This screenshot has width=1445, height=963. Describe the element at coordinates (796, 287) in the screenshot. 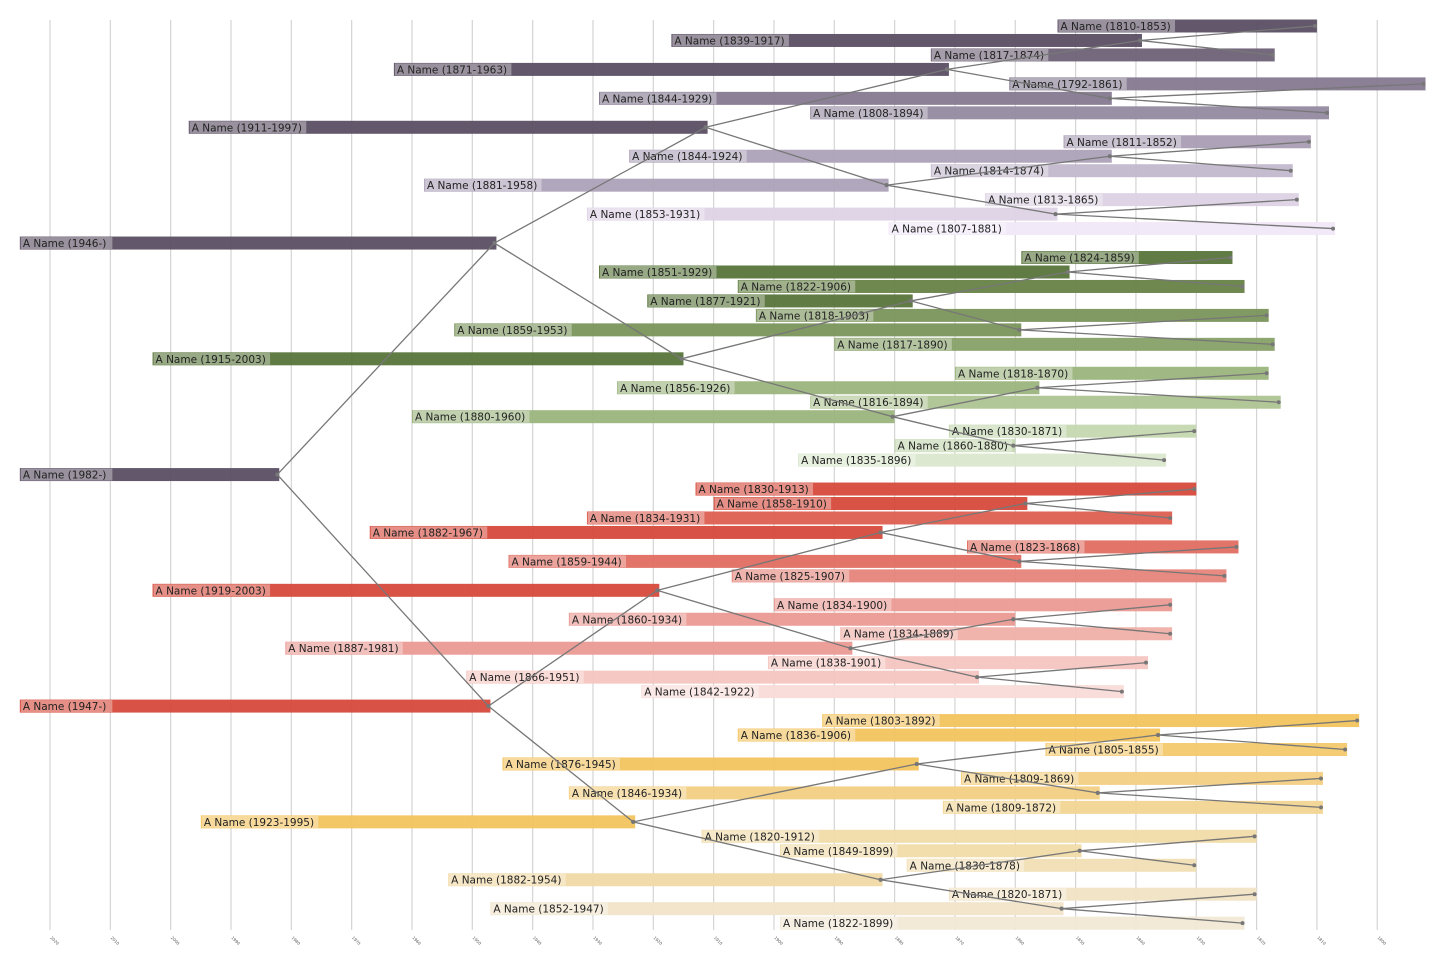

I see `person-label: A Name (1822-1906)` at that location.